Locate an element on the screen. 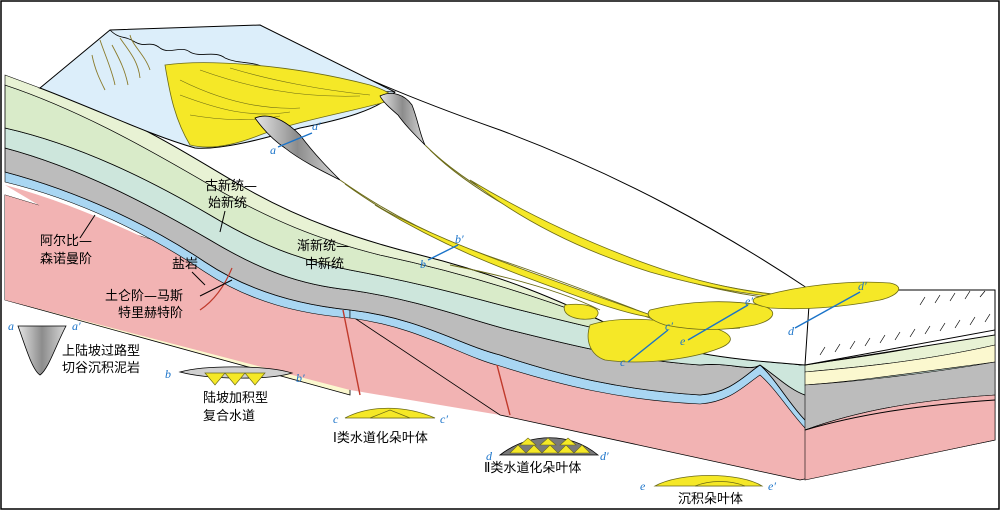  svg-text: 切谷沉积泥岩 is located at coordinates (101, 368).